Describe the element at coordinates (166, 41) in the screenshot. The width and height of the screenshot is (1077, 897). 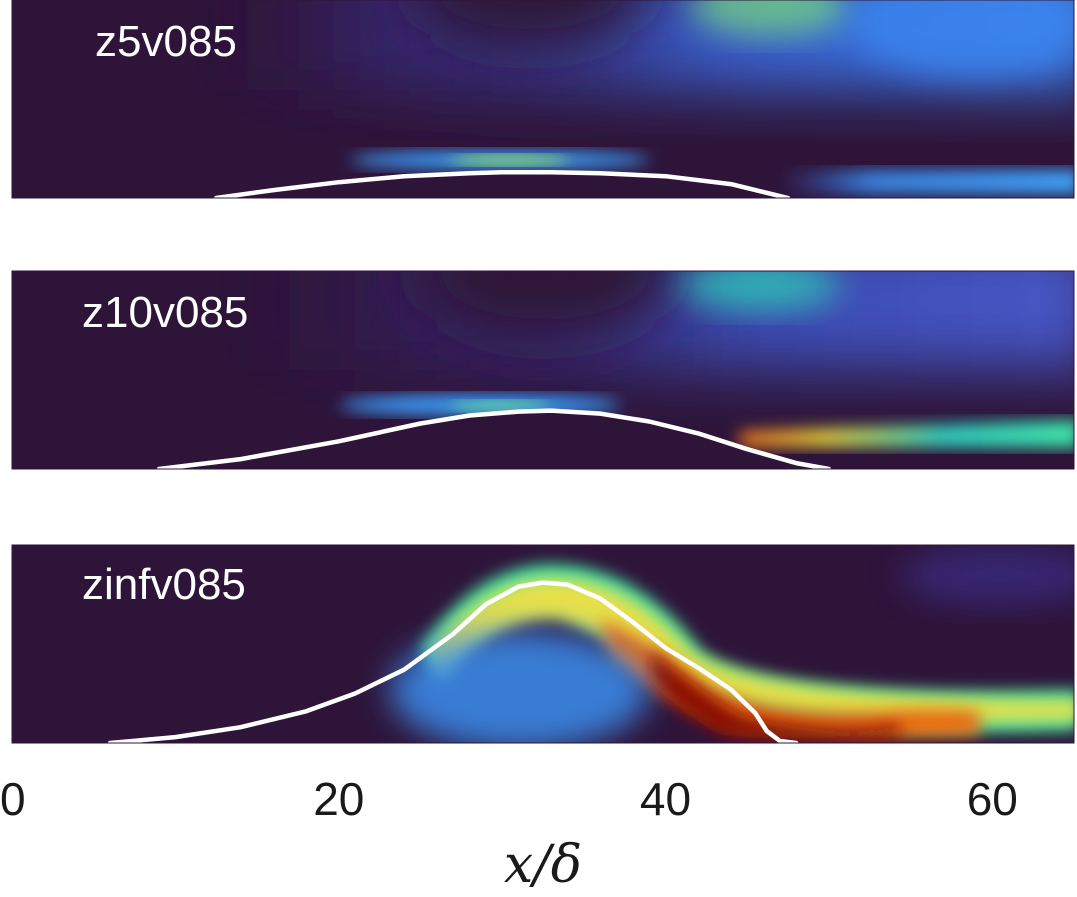
I see `panel-label: z5v085` at that location.